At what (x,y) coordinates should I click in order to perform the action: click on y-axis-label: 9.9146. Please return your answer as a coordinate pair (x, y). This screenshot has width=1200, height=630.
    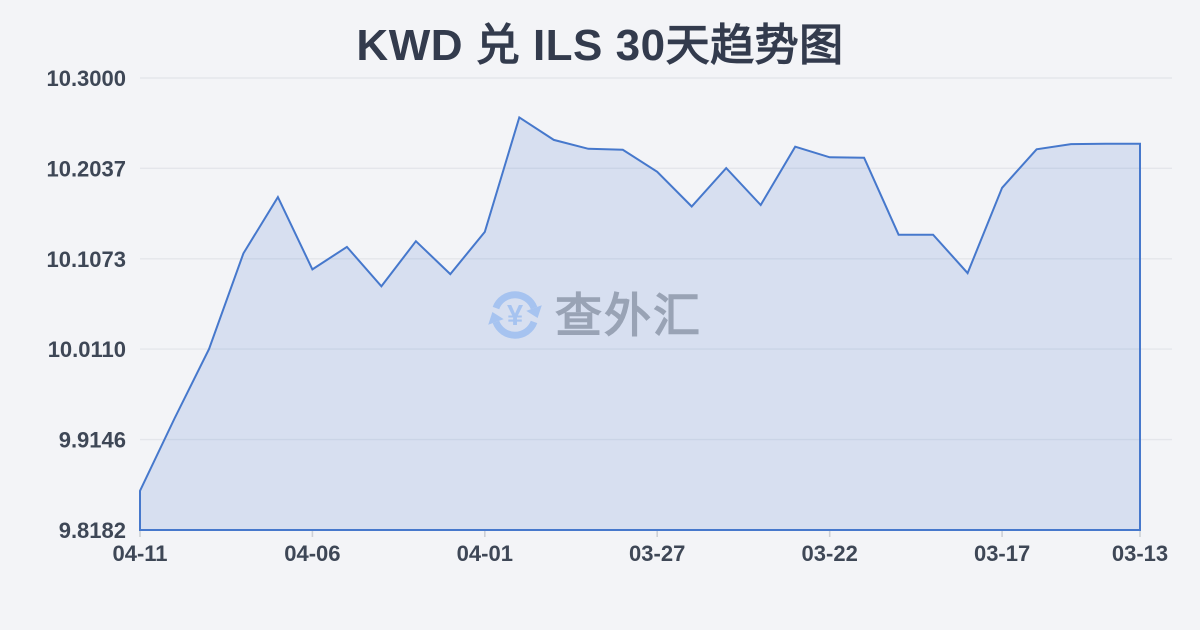
    Looking at the image, I should click on (92, 440).